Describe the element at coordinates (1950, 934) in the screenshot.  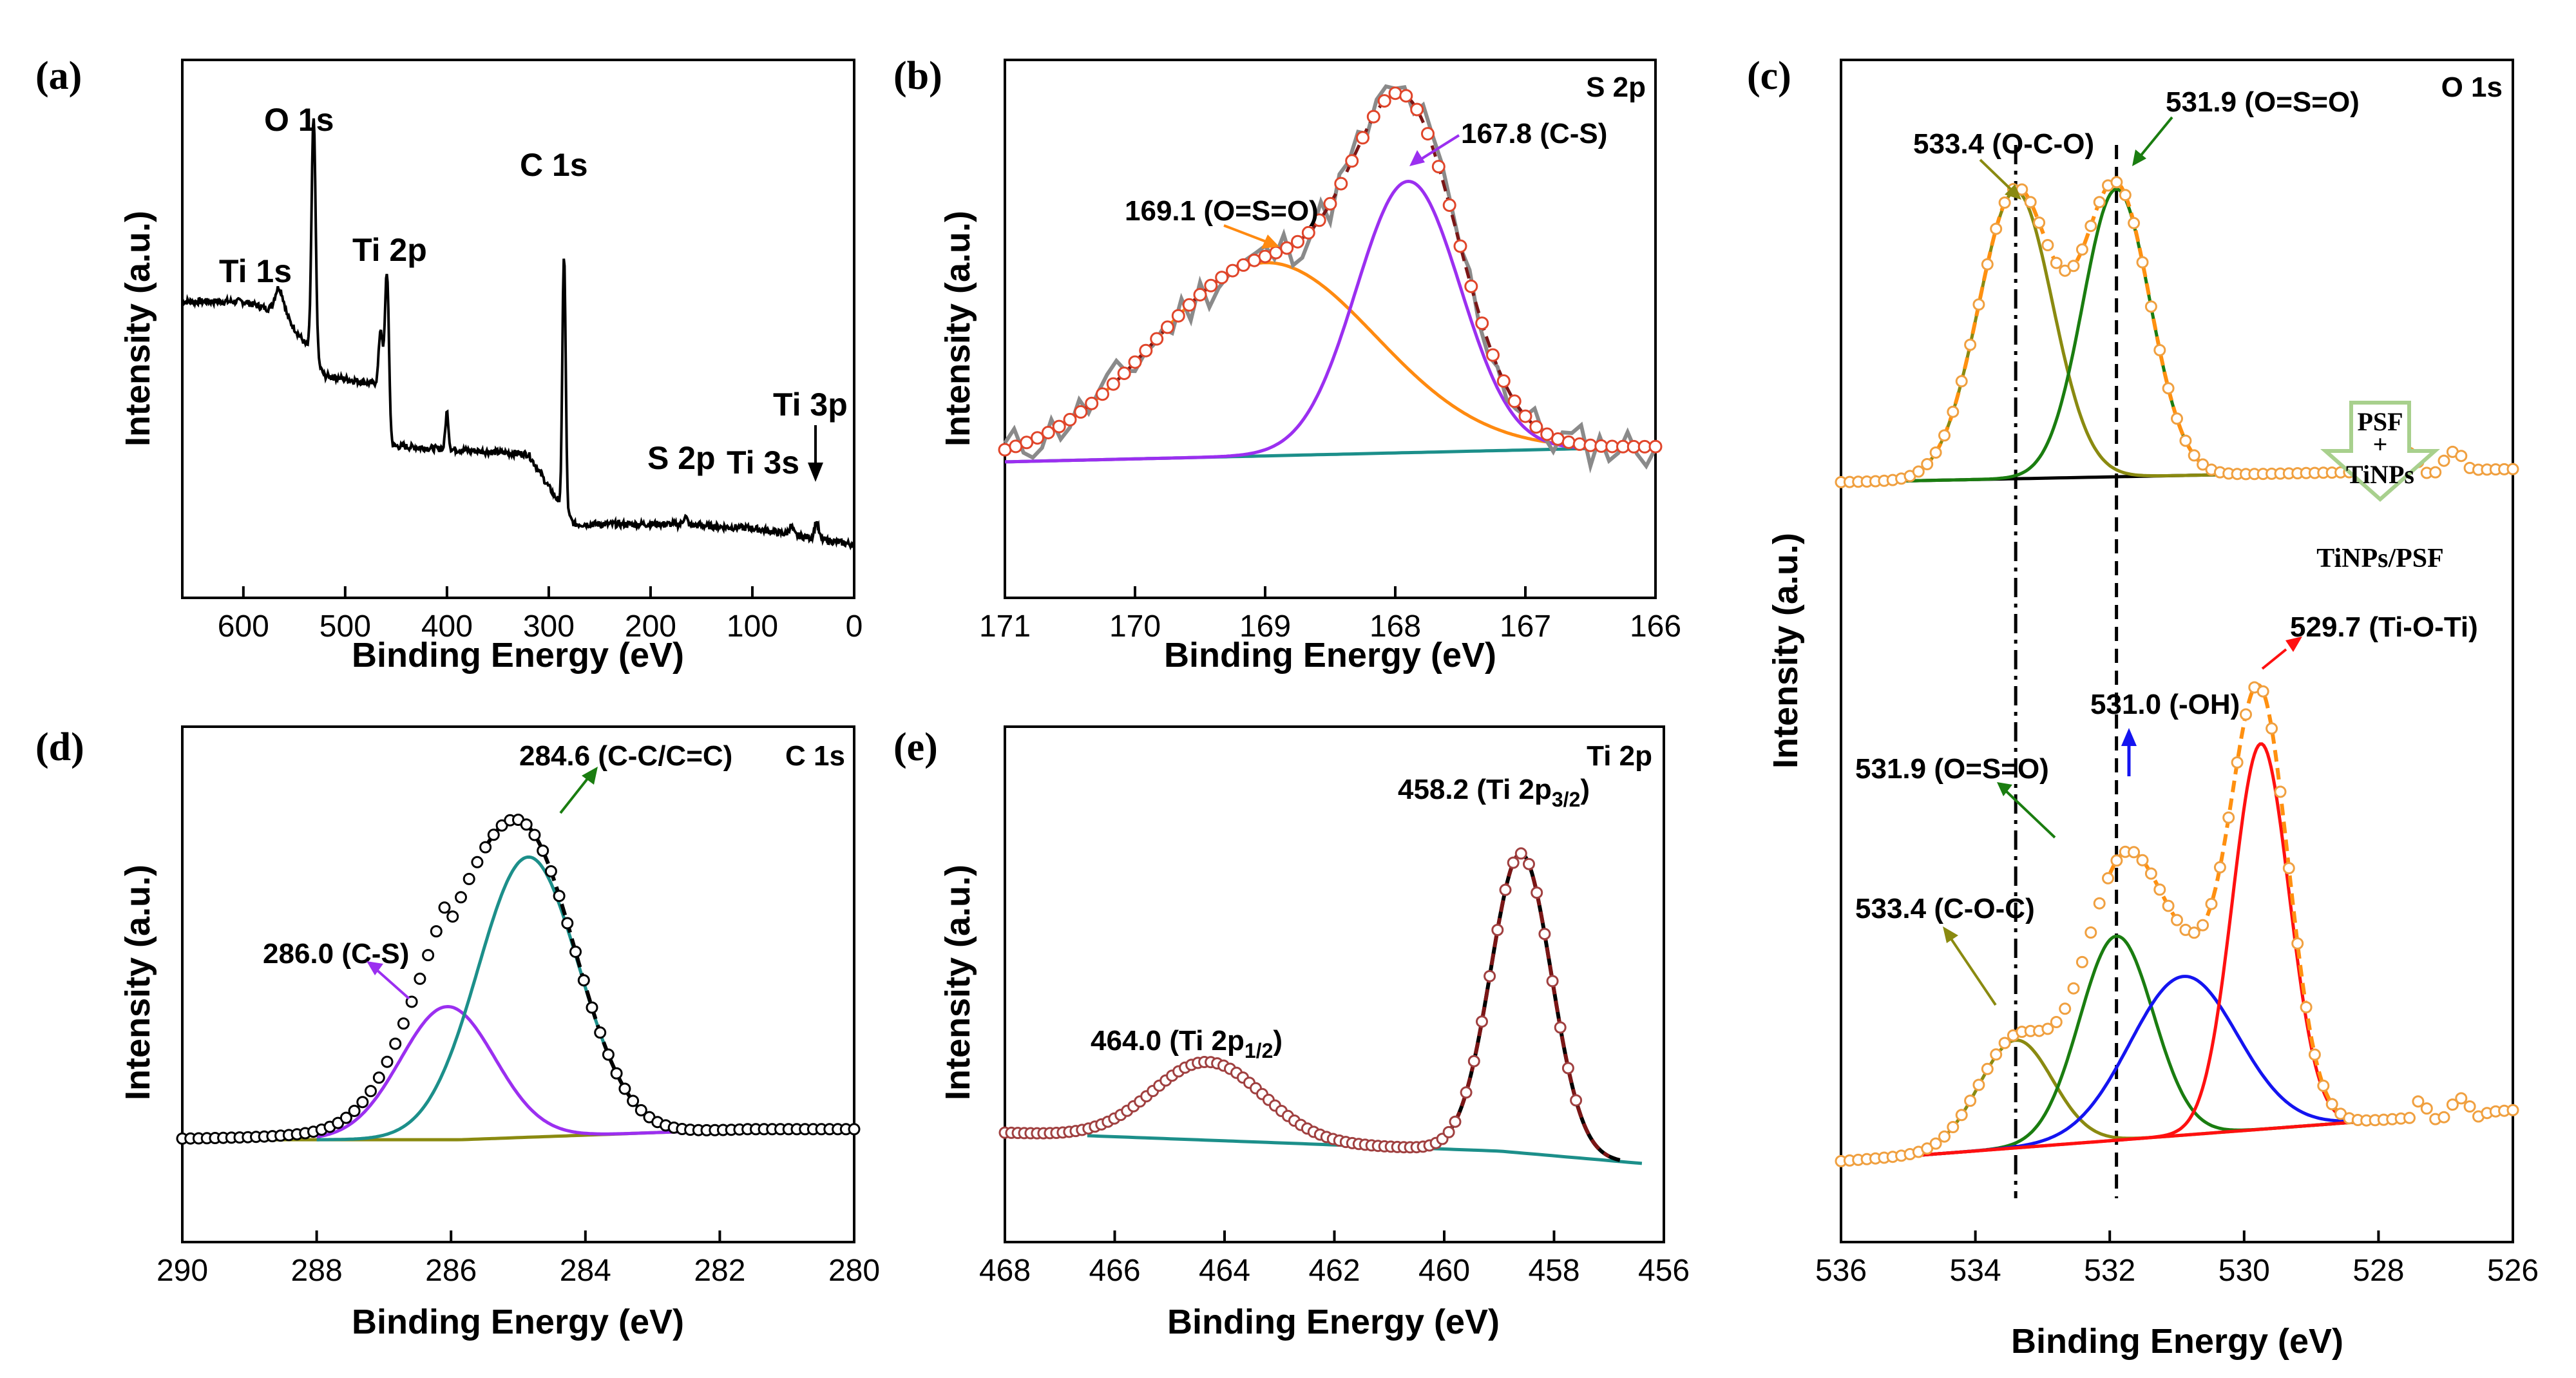
I see `arrow-head-coc-bottom` at that location.